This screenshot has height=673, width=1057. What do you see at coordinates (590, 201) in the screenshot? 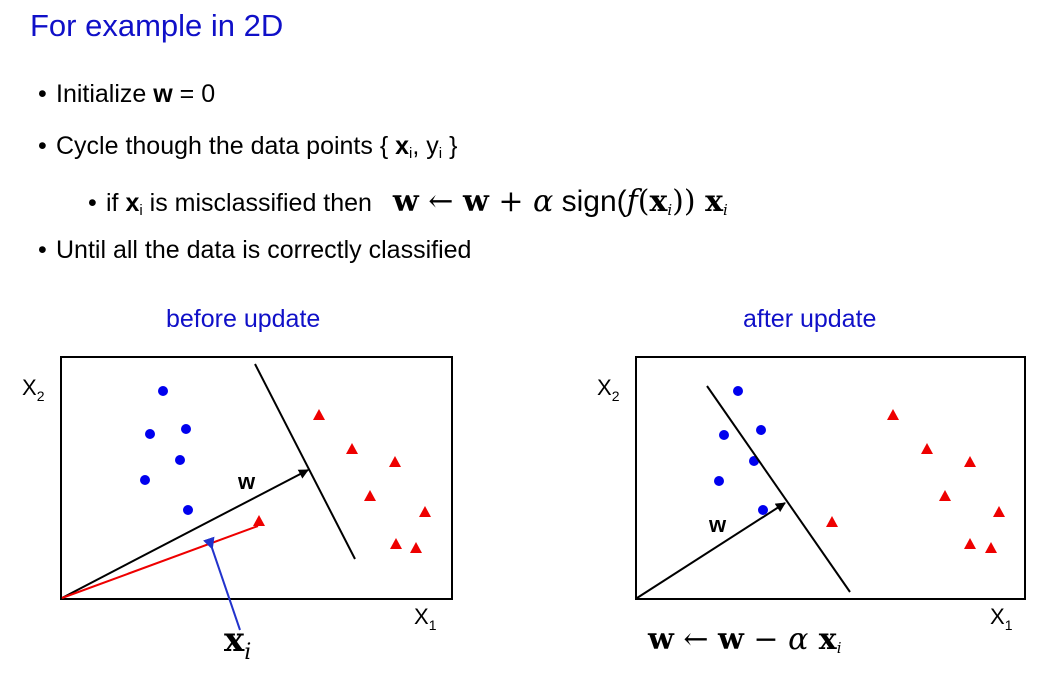
I see `math-sign: sign(` at bounding box center [590, 201].